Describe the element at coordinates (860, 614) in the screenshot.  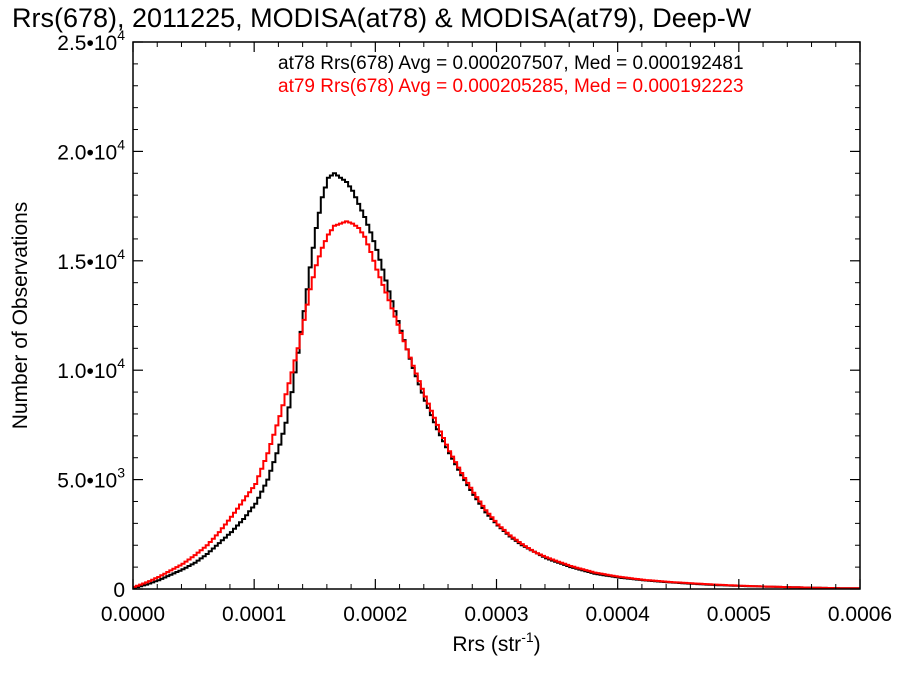
I see `x-tick-label: 0.0006` at that location.